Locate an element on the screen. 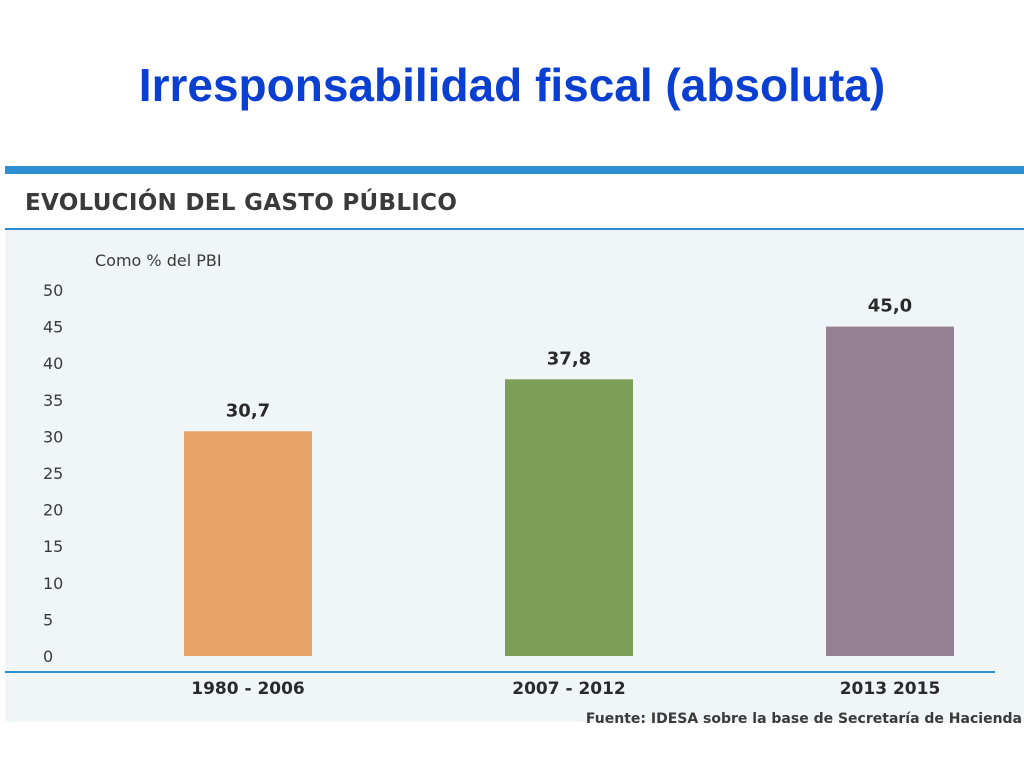 The image size is (1024, 768). data-label: 37,8 is located at coordinates (569, 358).